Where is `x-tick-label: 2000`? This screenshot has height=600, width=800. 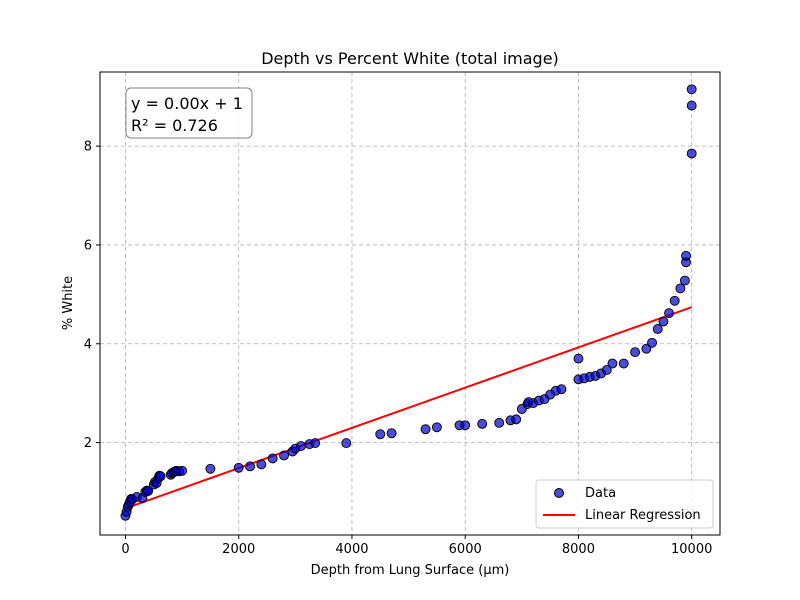 x-tick-label: 2000 is located at coordinates (238, 549).